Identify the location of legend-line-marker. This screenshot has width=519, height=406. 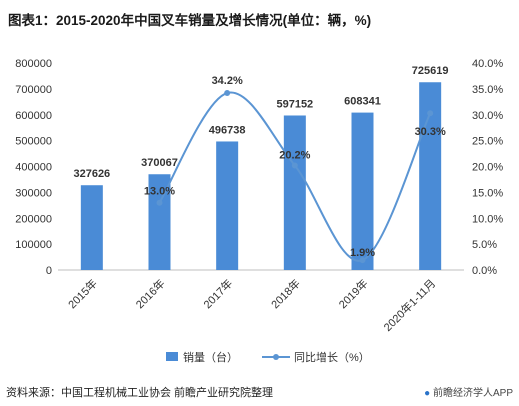
(276, 357).